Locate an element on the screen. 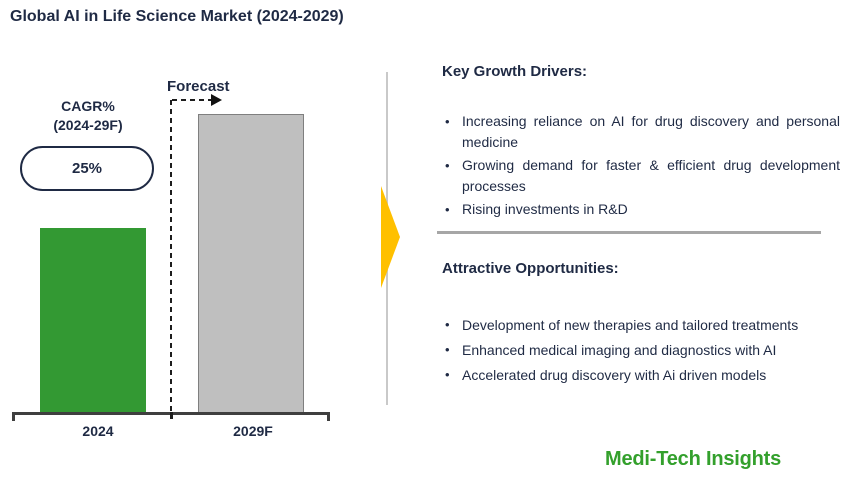  x-label-2029f: 2029F is located at coordinates (253, 431).